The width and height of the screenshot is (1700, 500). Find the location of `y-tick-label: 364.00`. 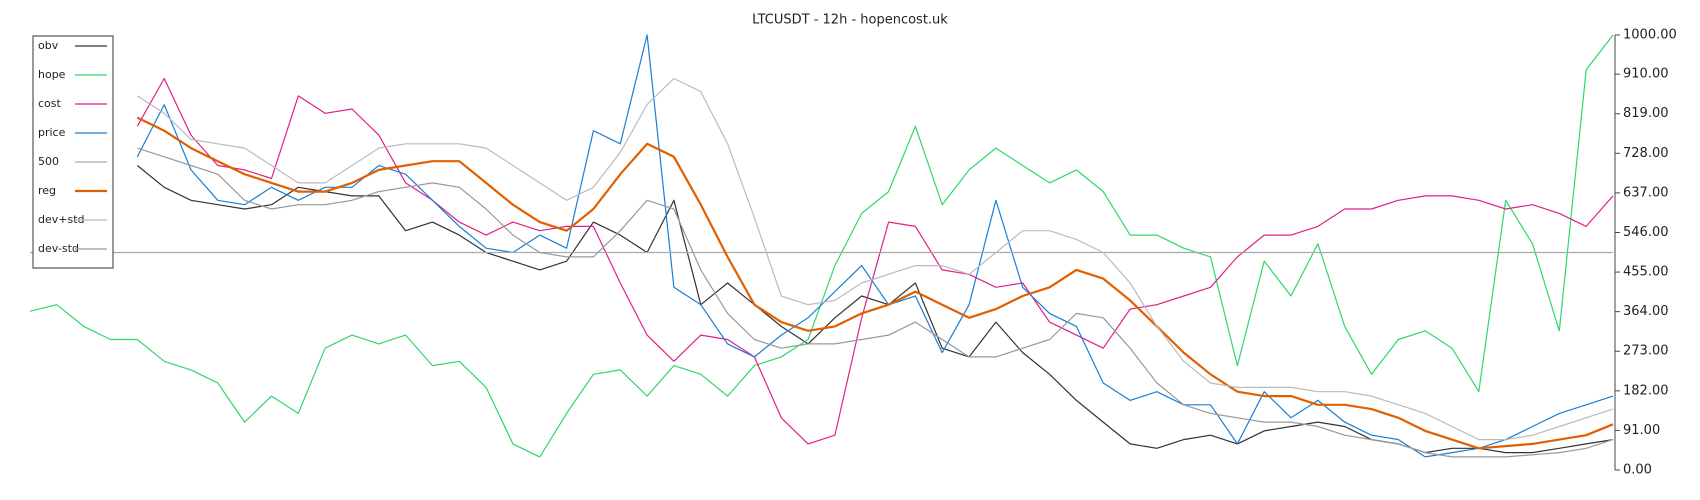

y-tick-label: 364.00 is located at coordinates (1646, 311).